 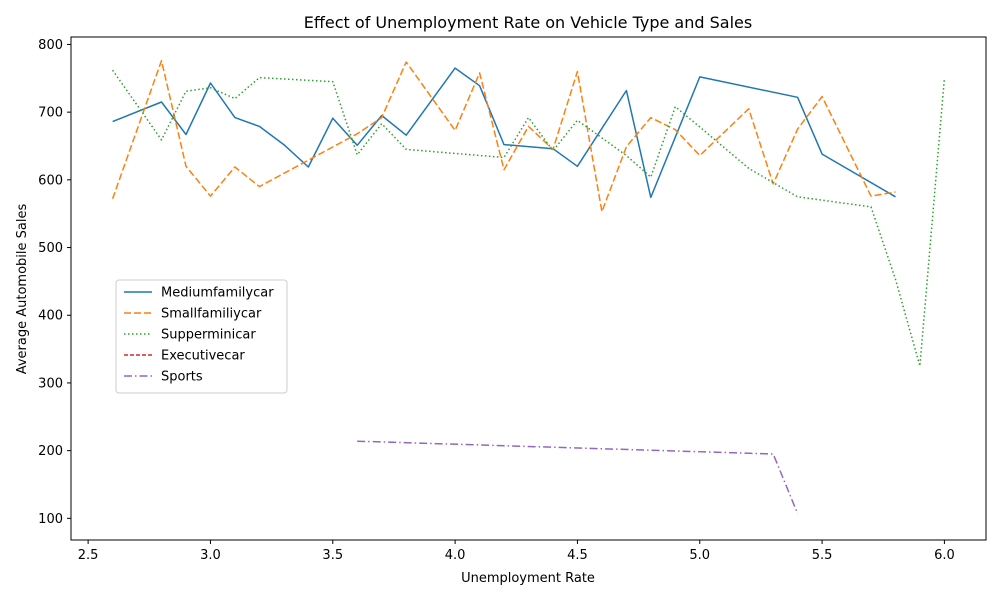 What do you see at coordinates (50, 316) in the screenshot?
I see `y-tick-label: 400` at bounding box center [50, 316].